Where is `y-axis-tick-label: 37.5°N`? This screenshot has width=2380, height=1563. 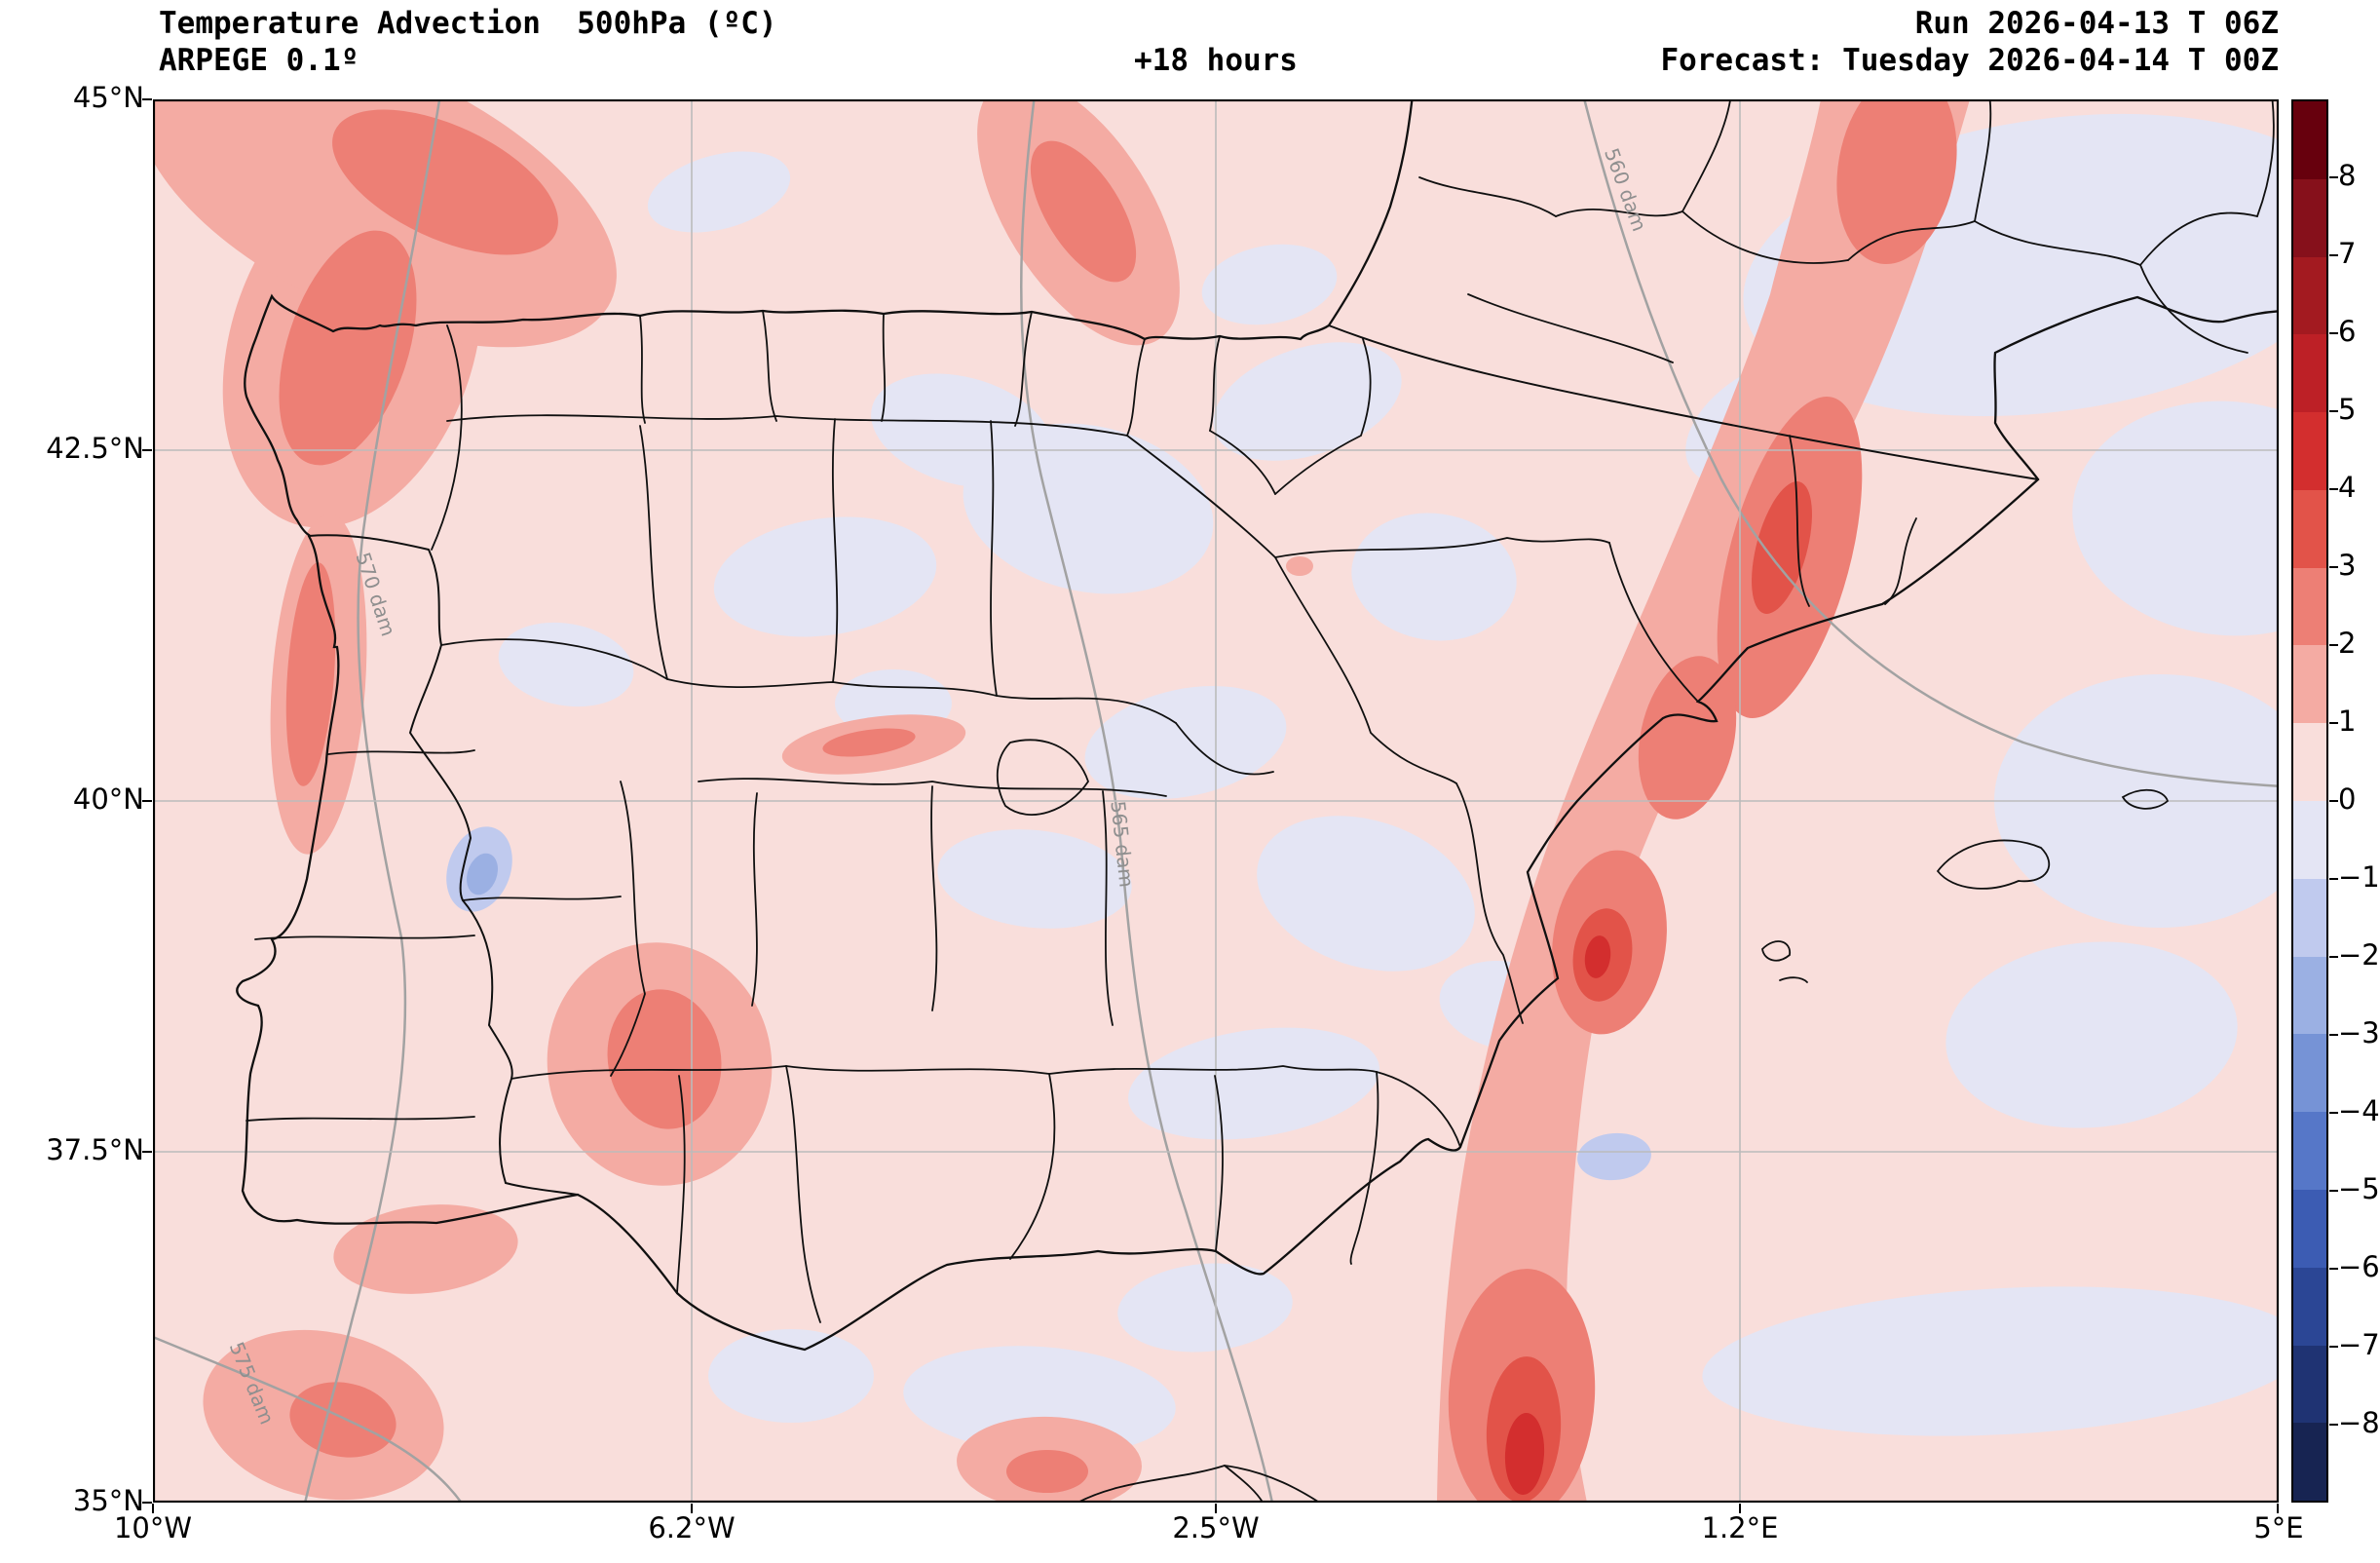 y-axis-tick-label: 37.5°N is located at coordinates (95, 1149).